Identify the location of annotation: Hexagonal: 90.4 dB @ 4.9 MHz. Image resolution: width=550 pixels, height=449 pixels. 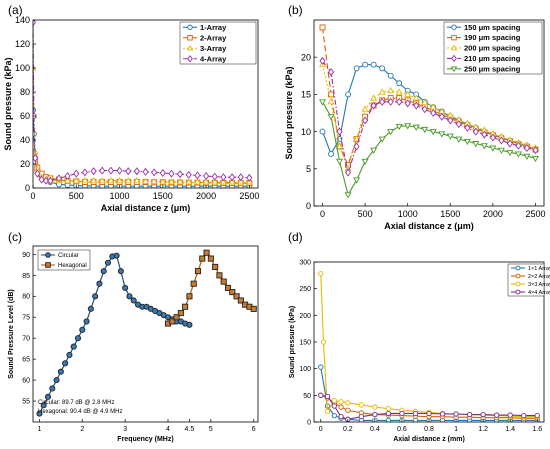
(80, 412).